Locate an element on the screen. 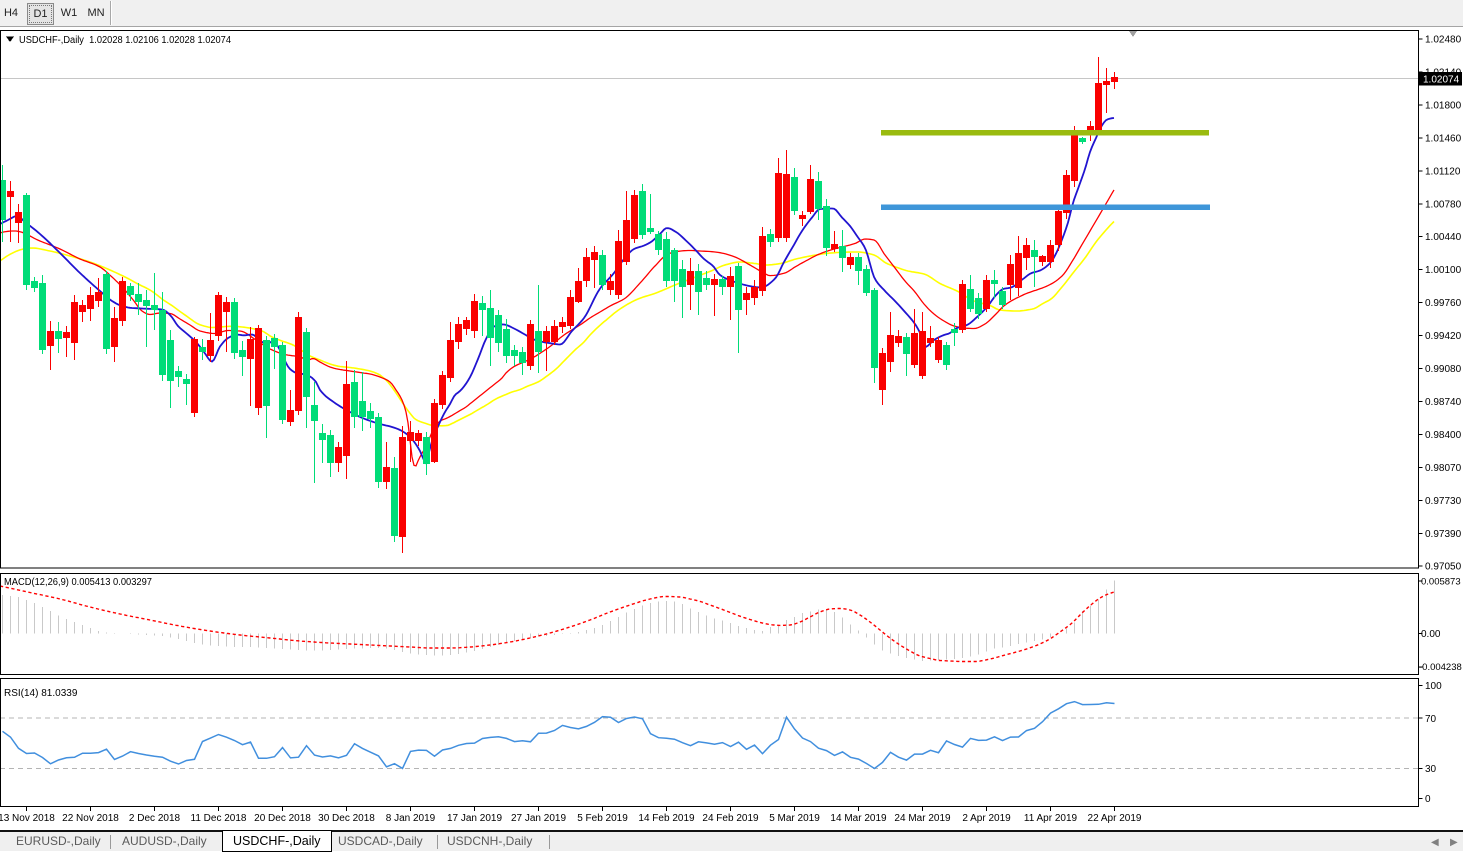  svg-text: 5 Mar 2019 is located at coordinates (794, 818).